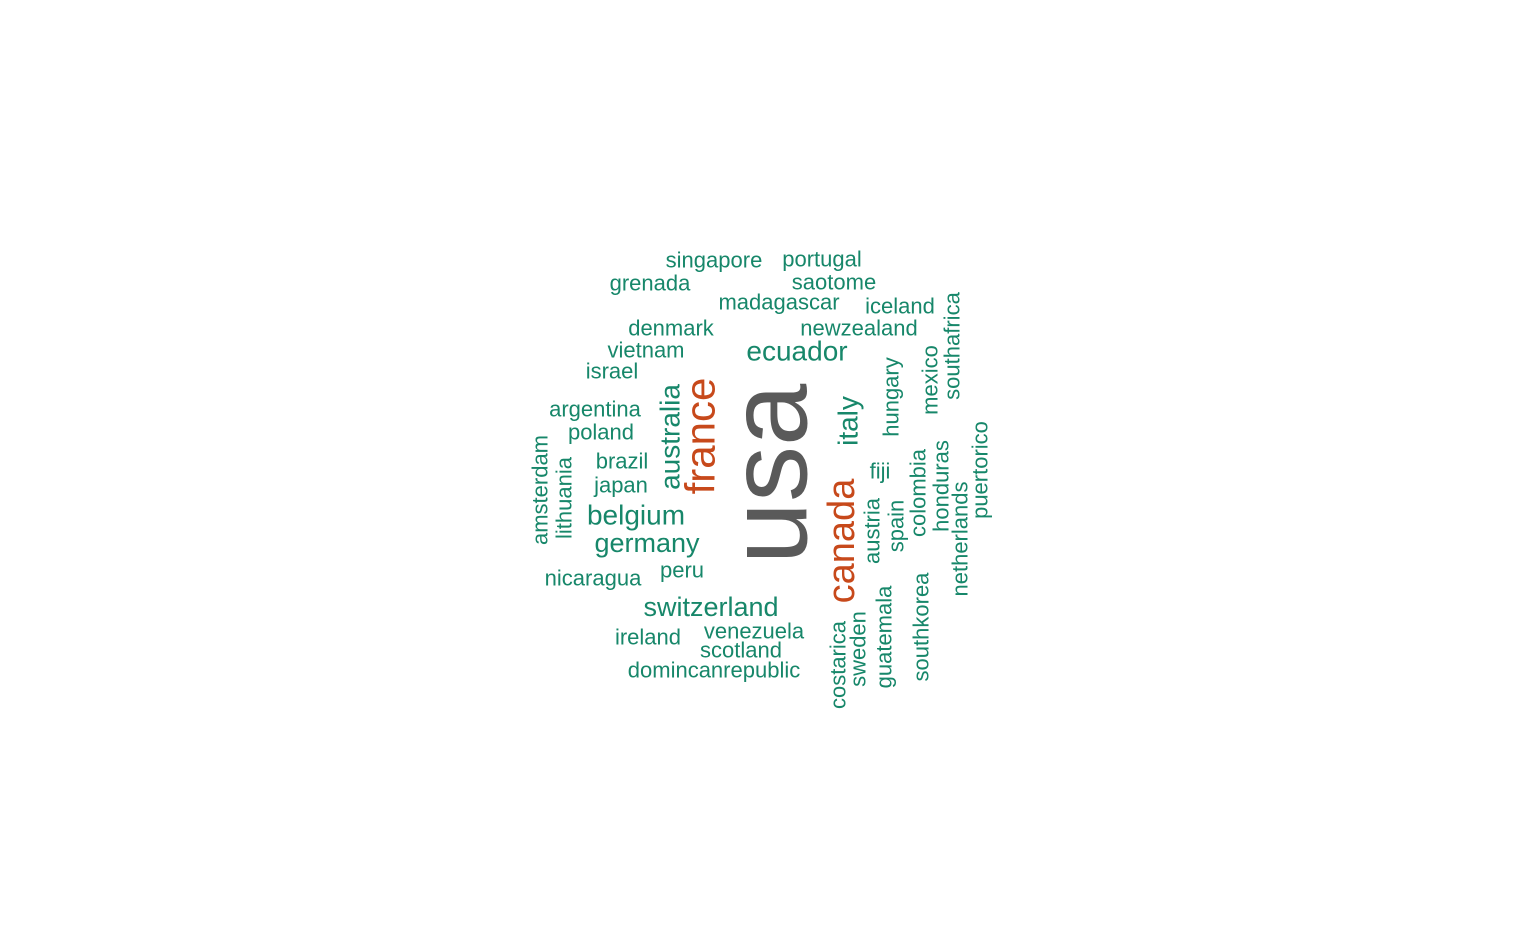 This screenshot has width=1540, height=951. Describe the element at coordinates (872, 530) in the screenshot. I see `word-austria: austria` at that location.